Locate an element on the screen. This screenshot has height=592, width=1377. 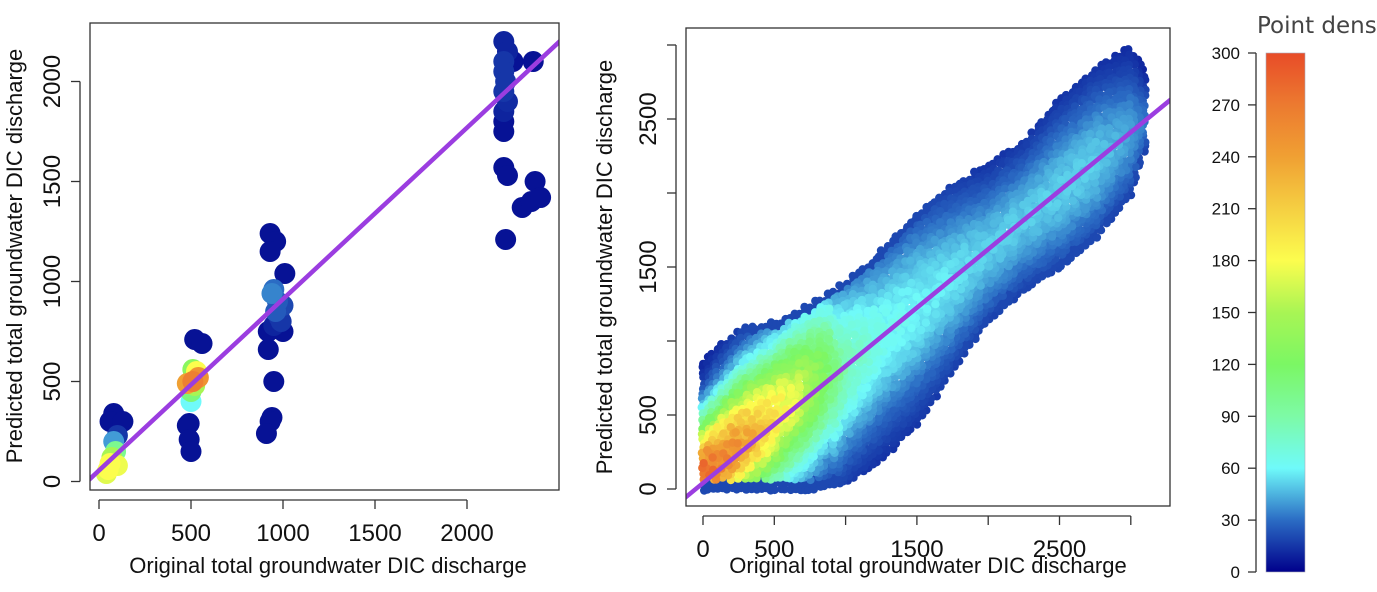
colorbar-tick-label: 60 is located at coordinates (1230, 468).